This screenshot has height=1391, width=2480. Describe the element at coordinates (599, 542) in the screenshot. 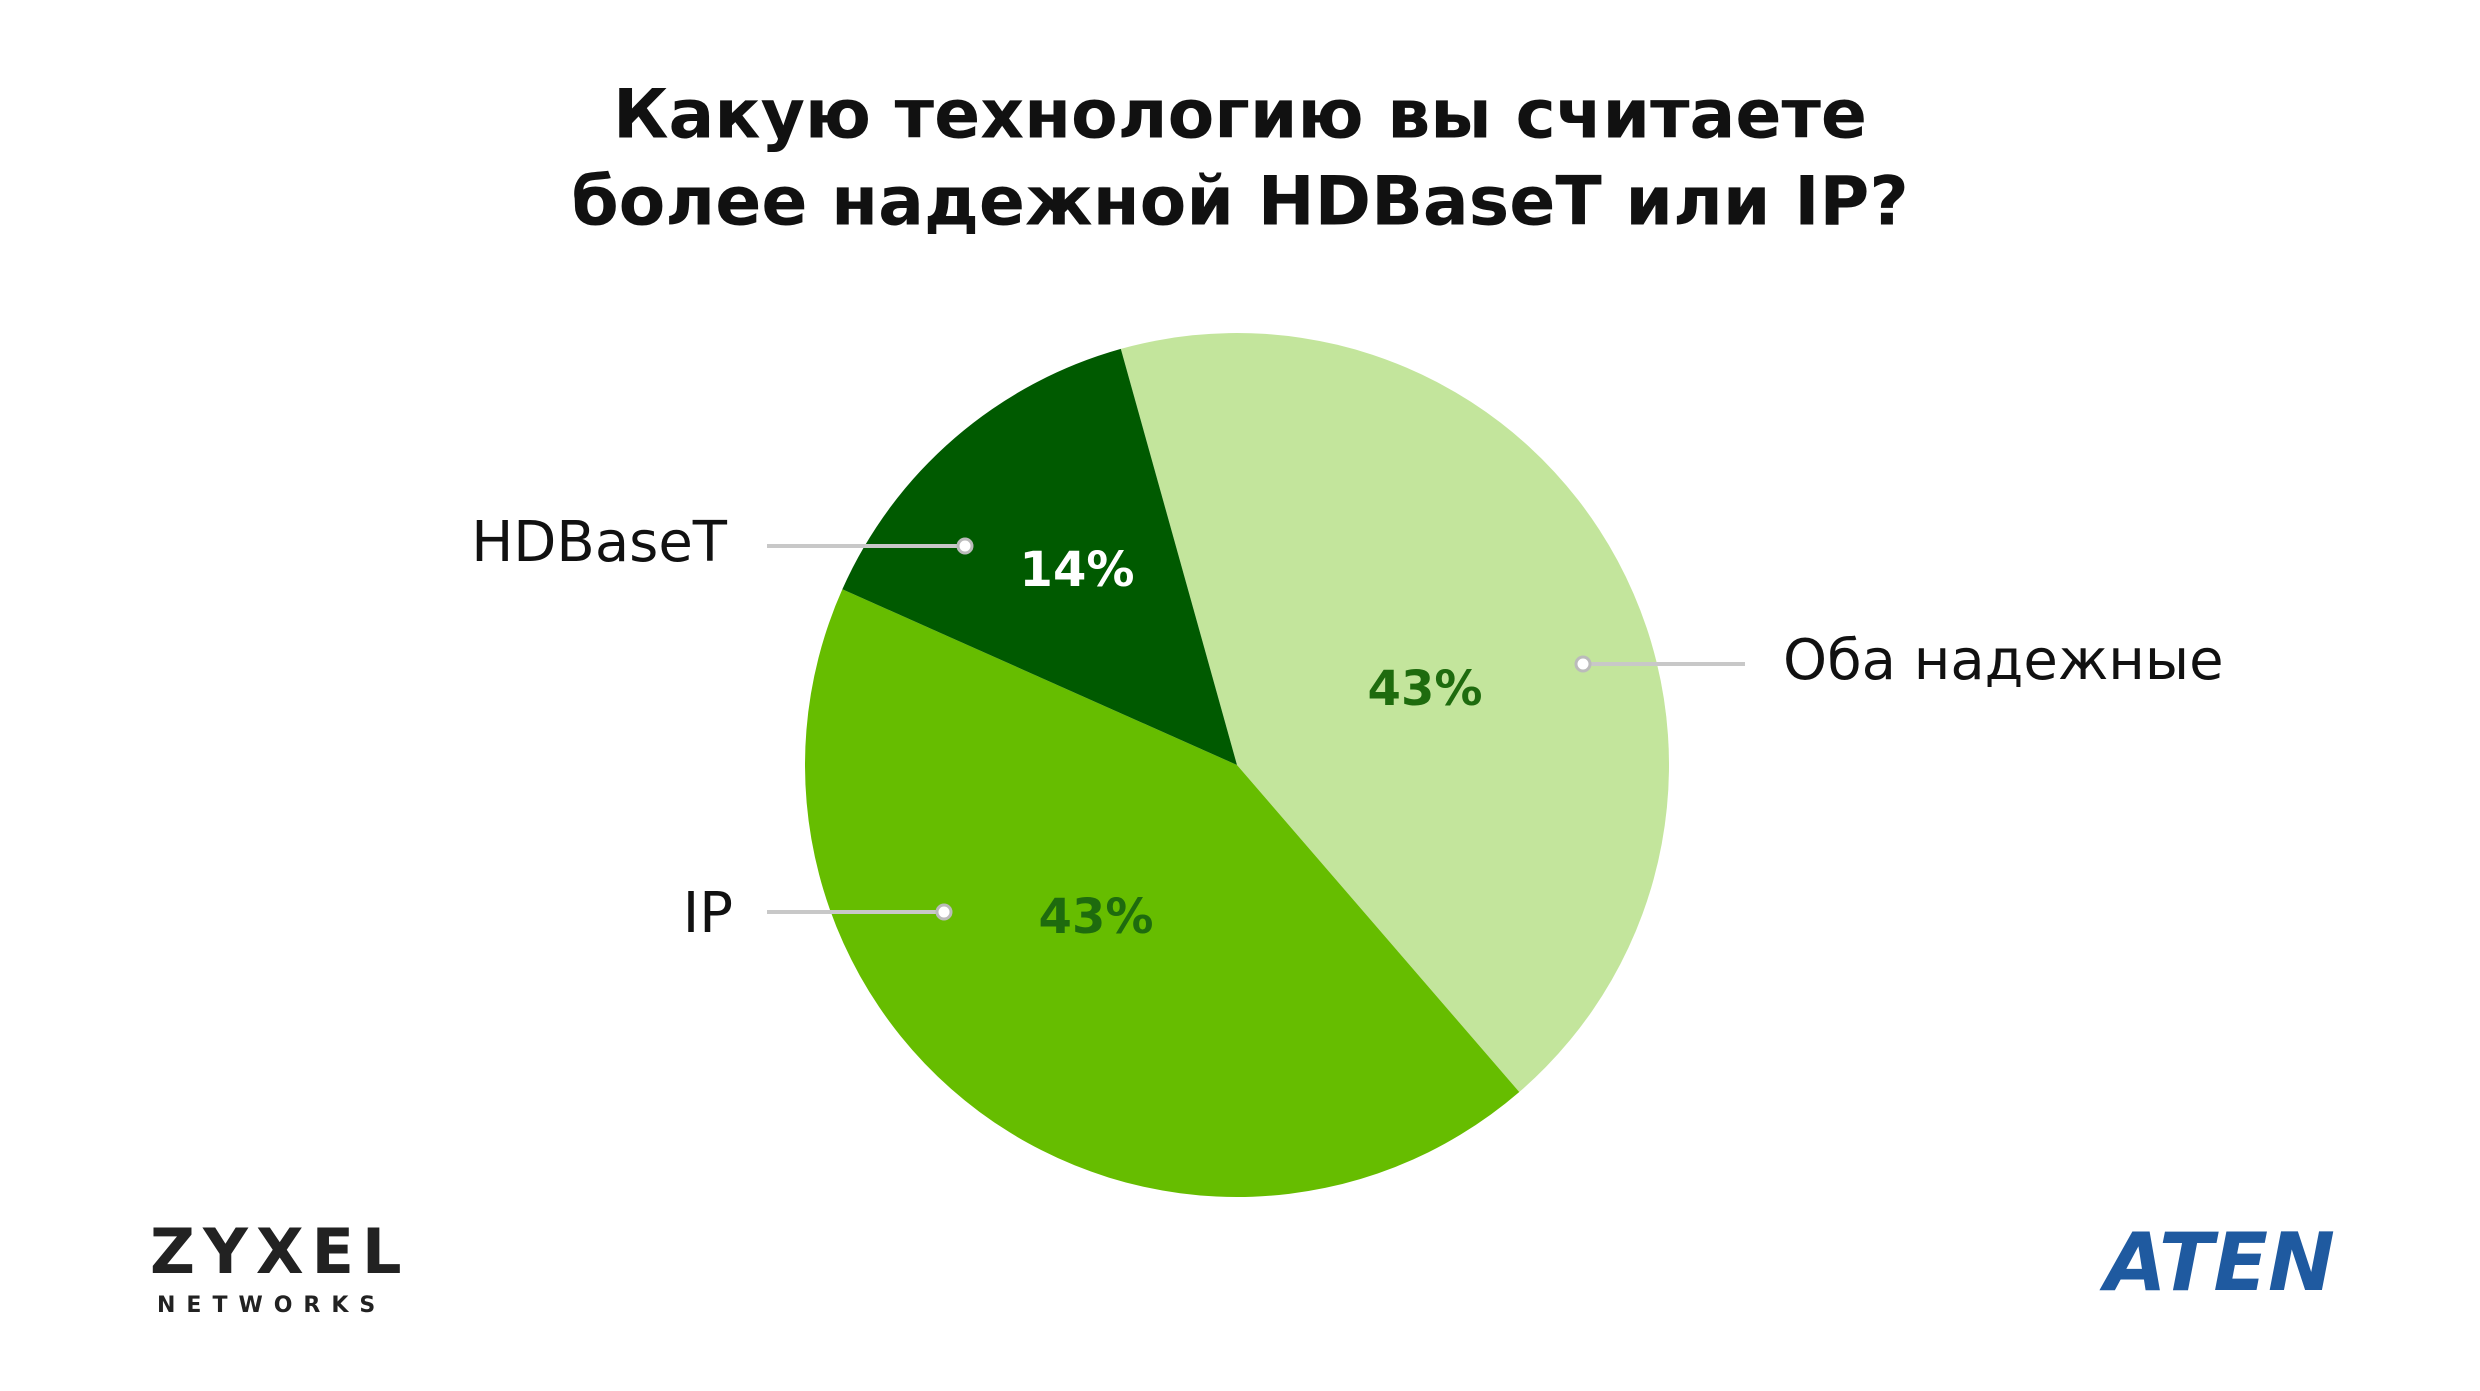

I see `category-label: HDBaseT` at that location.